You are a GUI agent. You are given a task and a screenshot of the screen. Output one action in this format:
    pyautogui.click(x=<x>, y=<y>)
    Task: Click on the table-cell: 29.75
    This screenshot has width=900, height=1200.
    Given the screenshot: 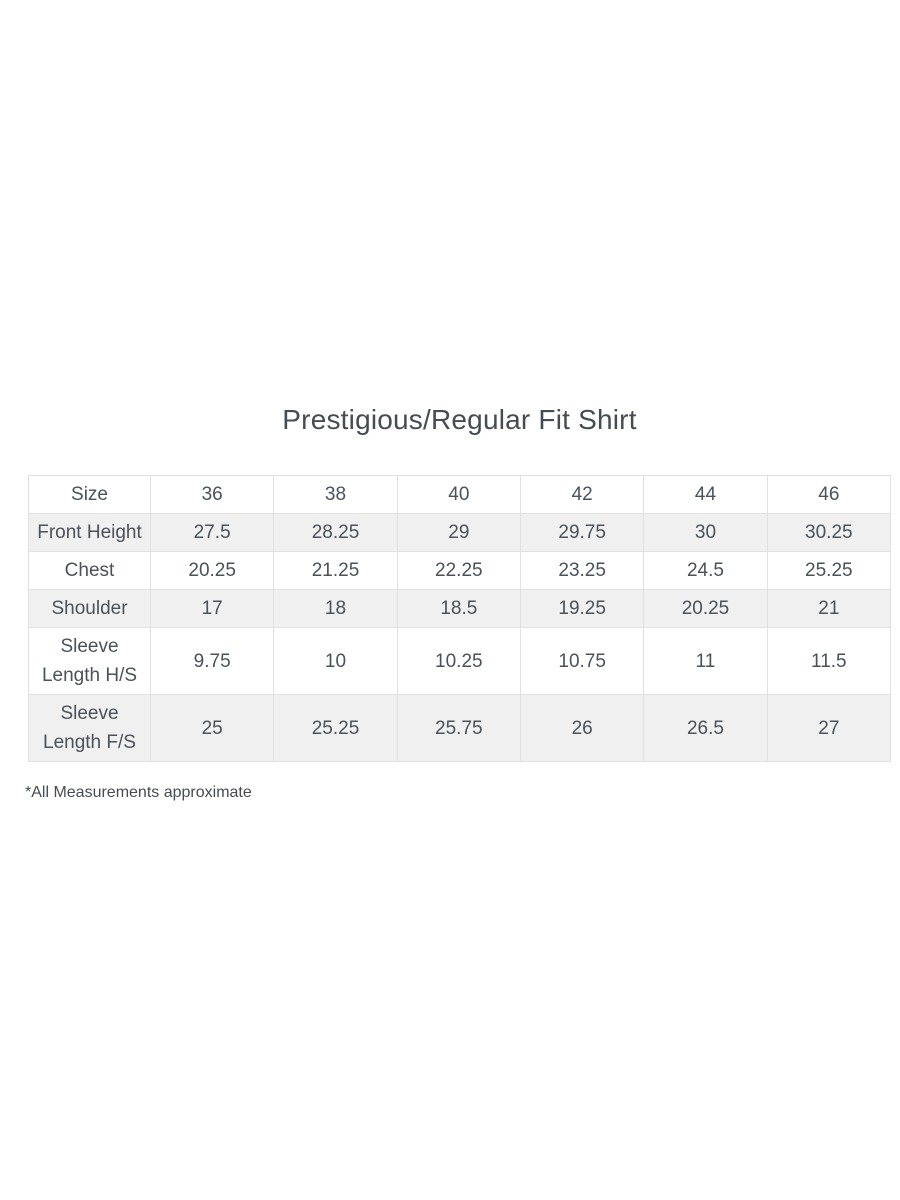 What is the action you would take?
    pyautogui.click(x=582, y=532)
    